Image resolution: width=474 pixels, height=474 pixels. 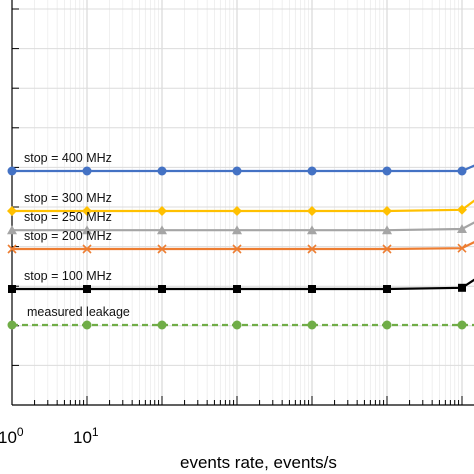 What do you see at coordinates (68, 198) in the screenshot?
I see `series-label: stop = 300 MHz` at bounding box center [68, 198].